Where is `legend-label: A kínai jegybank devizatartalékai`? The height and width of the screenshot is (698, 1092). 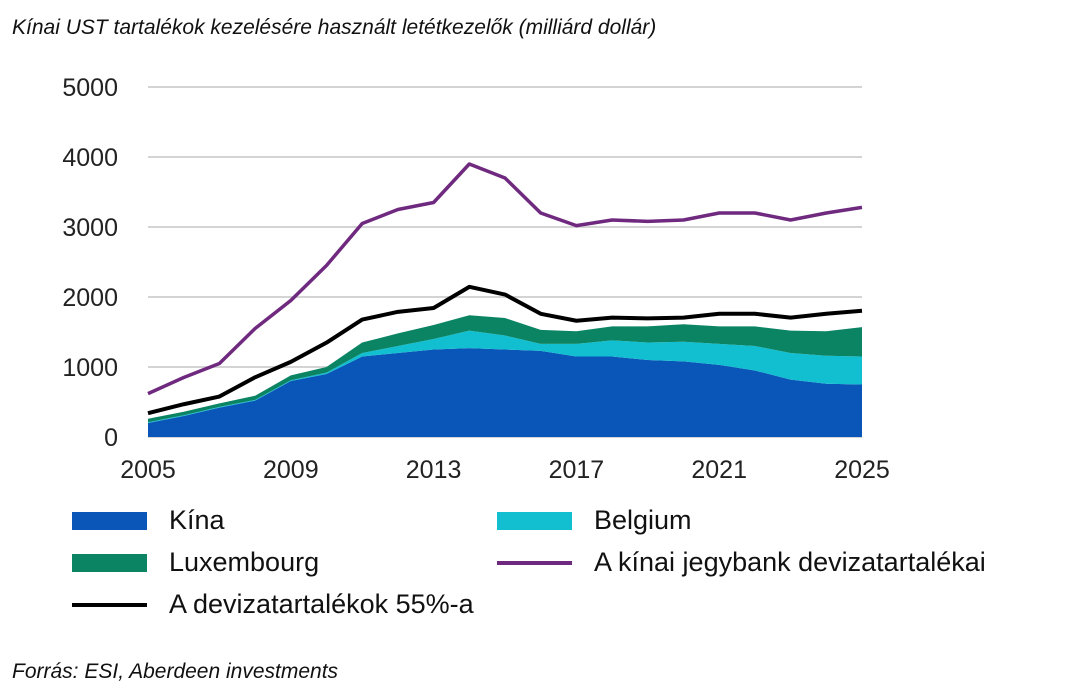
legend-label: A kínai jegybank devizatartalékai is located at coordinates (790, 562).